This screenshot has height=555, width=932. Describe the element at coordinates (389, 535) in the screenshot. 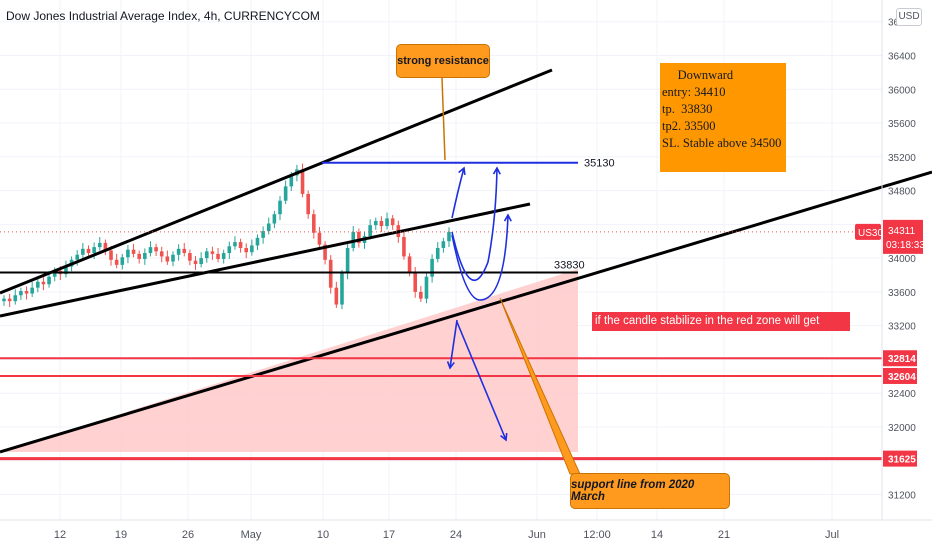

I see `time-tick-label: 17` at that location.